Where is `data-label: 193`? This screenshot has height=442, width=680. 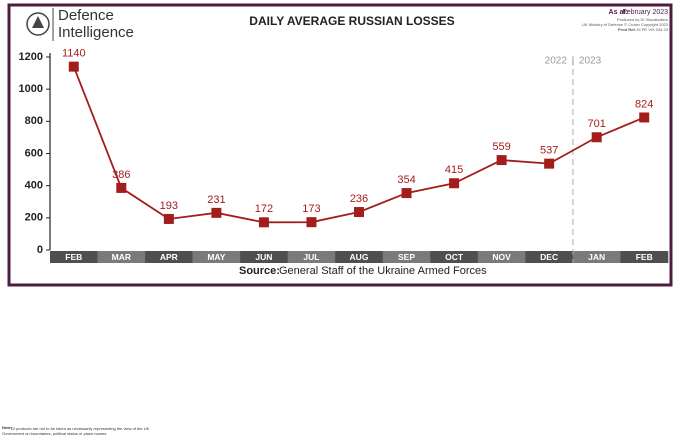 data-label: 193 is located at coordinates (169, 206).